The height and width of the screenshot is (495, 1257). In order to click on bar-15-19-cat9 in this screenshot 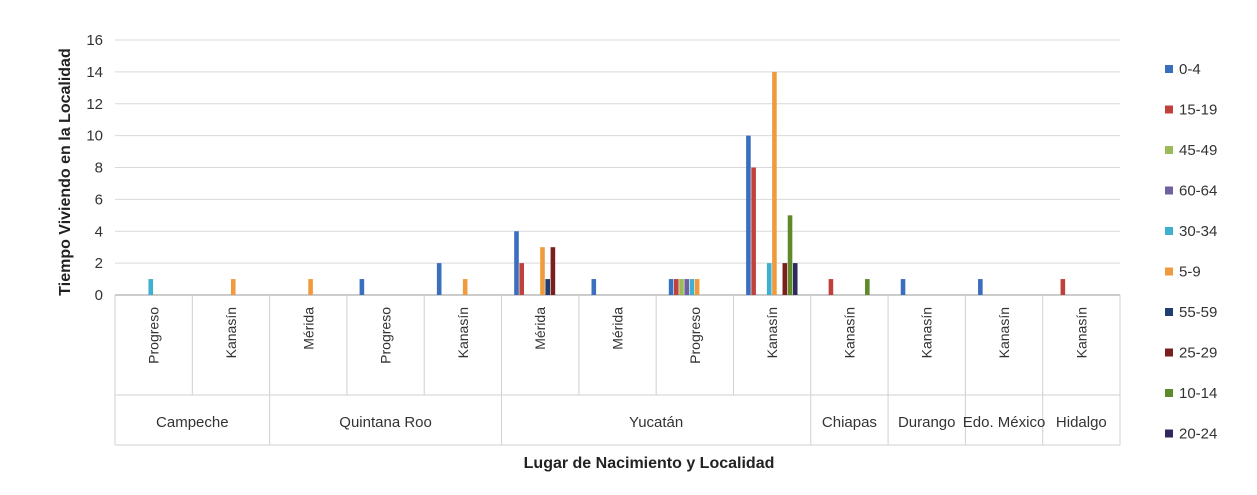, I will do `click(831, 287)`.